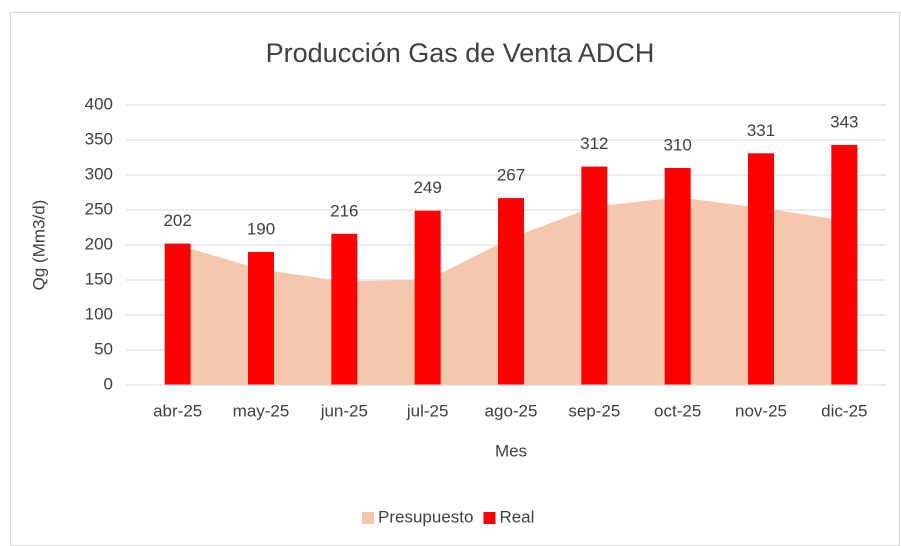 The width and height of the screenshot is (901, 546). What do you see at coordinates (425, 516) in the screenshot?
I see `legend-label: Presupuesto` at bounding box center [425, 516].